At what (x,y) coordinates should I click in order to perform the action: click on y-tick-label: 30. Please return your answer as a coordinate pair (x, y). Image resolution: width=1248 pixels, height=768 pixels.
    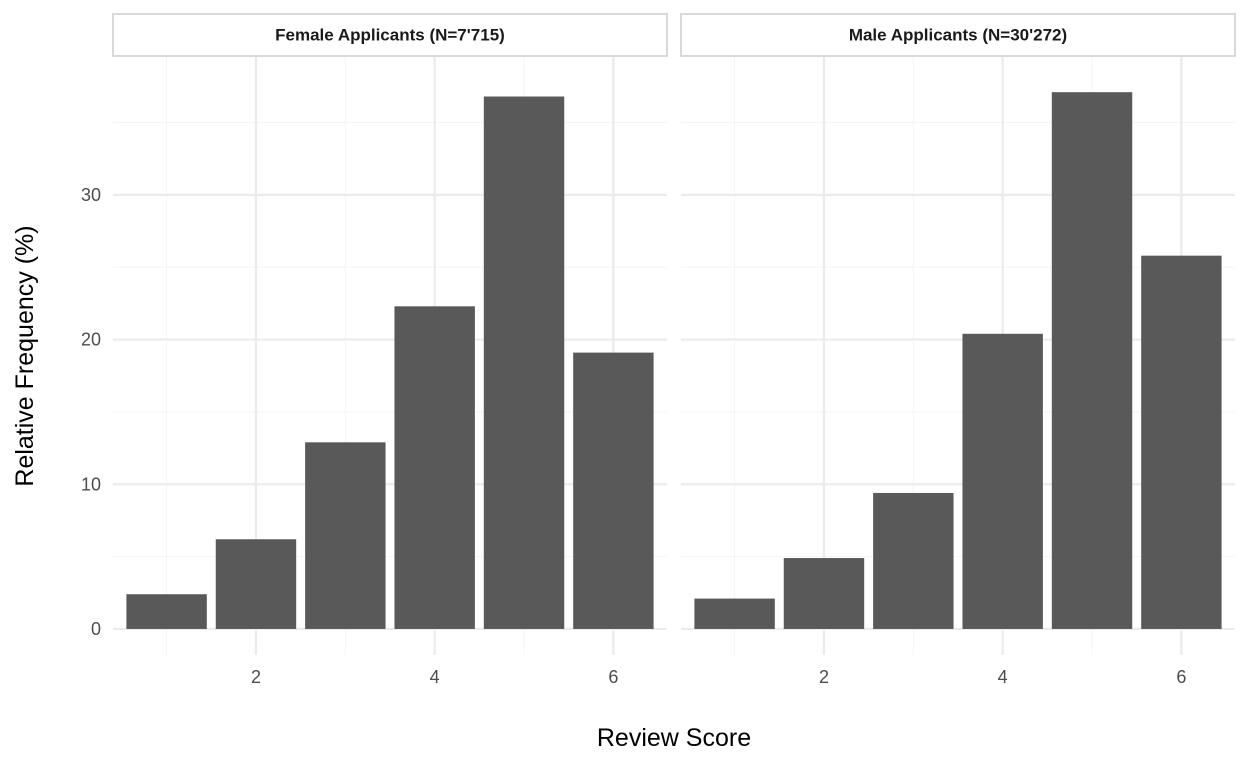
    Looking at the image, I should click on (91, 195).